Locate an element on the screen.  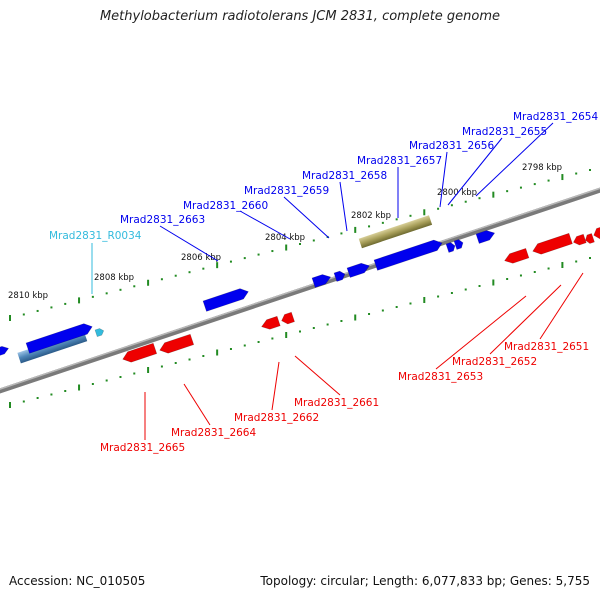
locus-tag-label: Mrad2831_2653 is located at coordinates (440, 377).